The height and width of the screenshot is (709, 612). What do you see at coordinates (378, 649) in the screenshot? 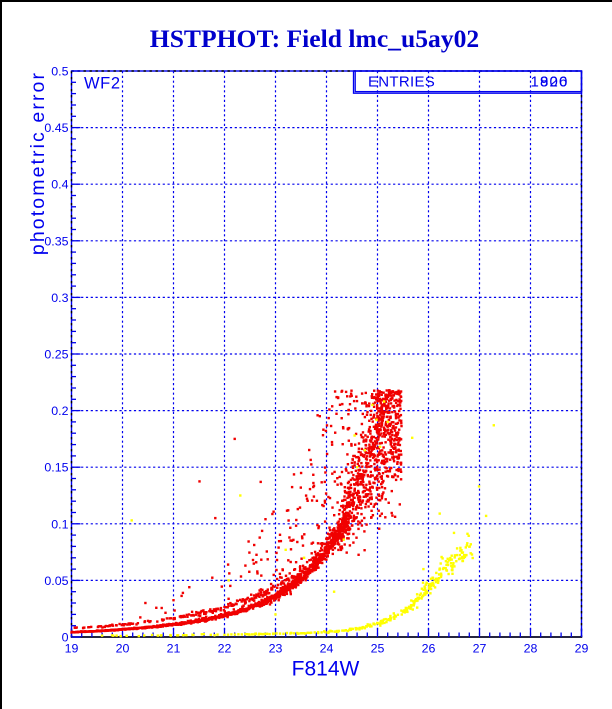
I see `svg-text: 25` at bounding box center [378, 649].